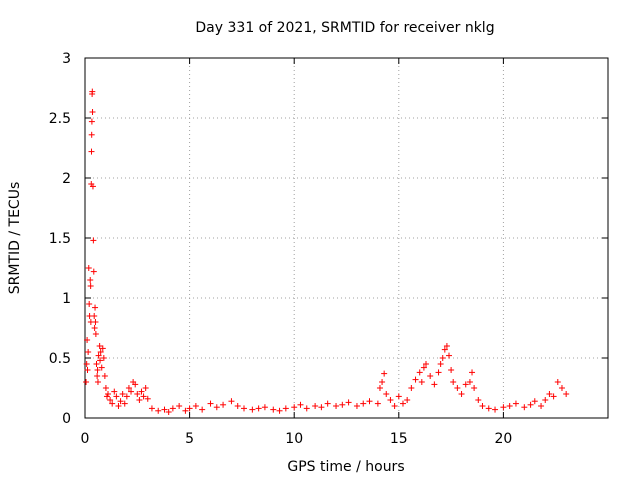 This screenshot has height=480, width=640. What do you see at coordinates (294, 439) in the screenshot?
I see `x-tick-label: 10` at bounding box center [294, 439].